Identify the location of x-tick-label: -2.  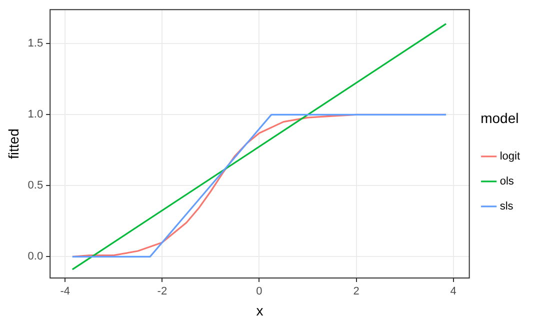
(162, 292).